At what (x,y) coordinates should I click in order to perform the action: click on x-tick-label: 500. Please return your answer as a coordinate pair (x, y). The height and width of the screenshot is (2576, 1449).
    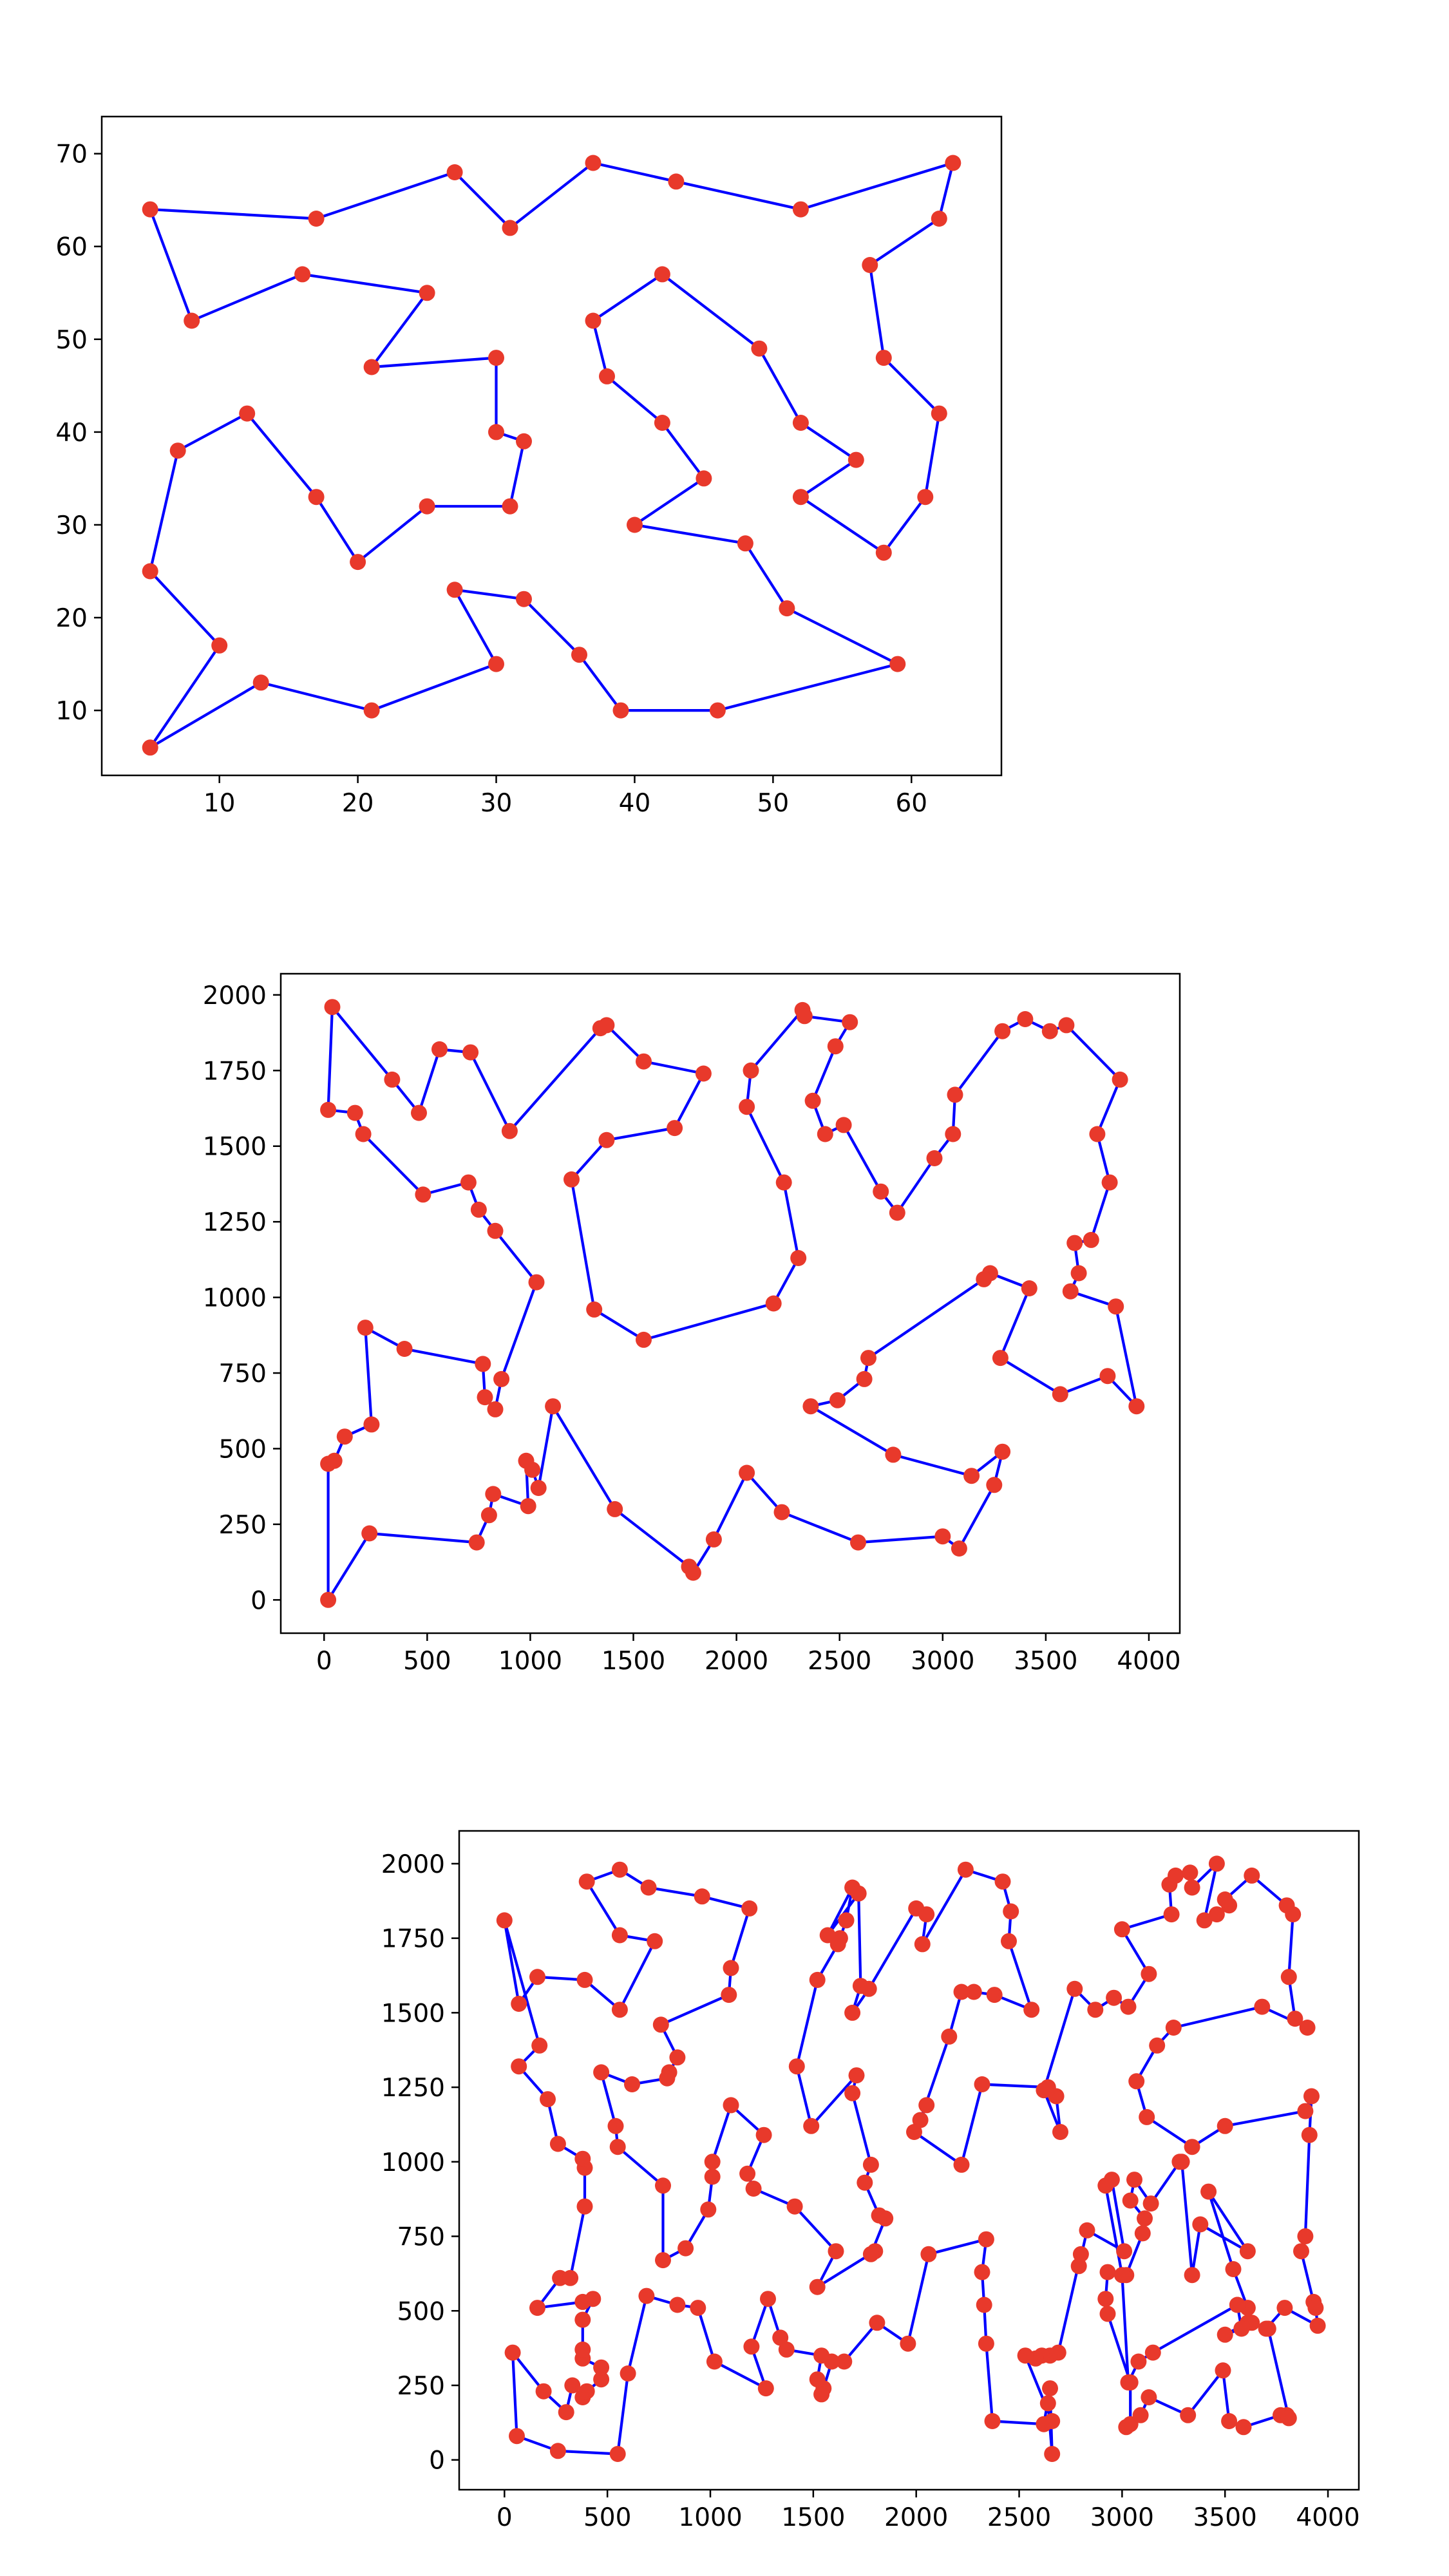
    Looking at the image, I should click on (427, 1661).